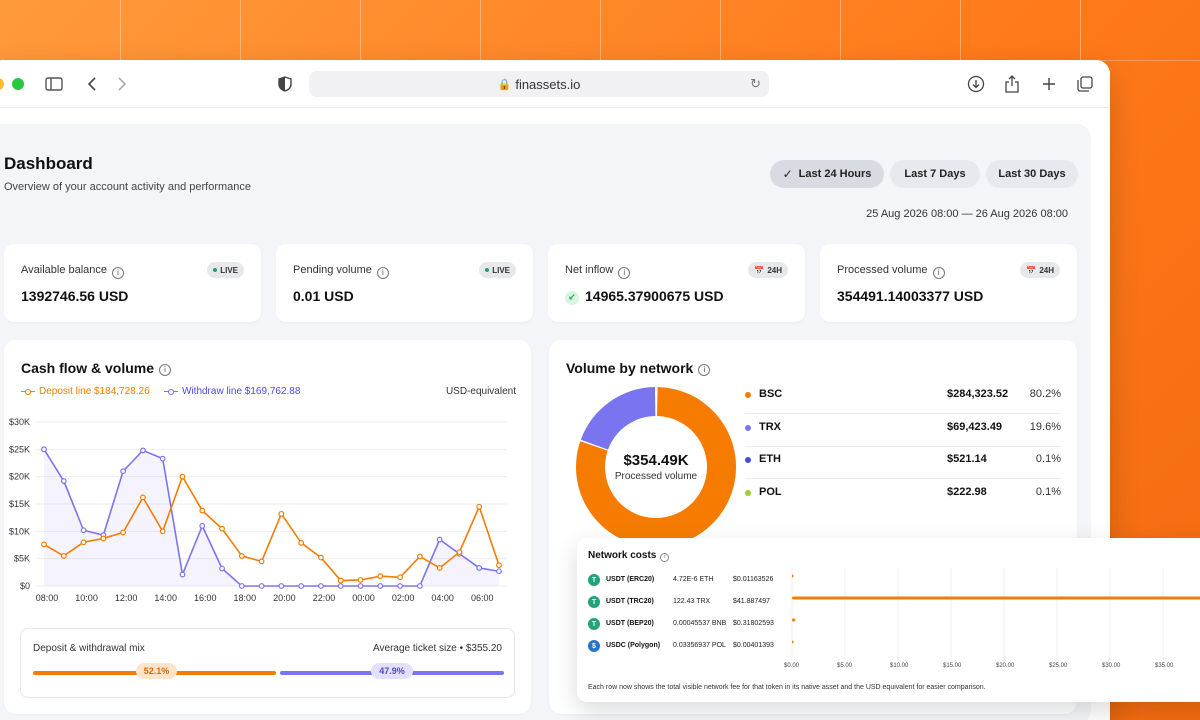 This screenshot has height=720, width=1200. Describe the element at coordinates (935, 174) in the screenshot. I see `range-button-7d: Last 7 Days` at that location.